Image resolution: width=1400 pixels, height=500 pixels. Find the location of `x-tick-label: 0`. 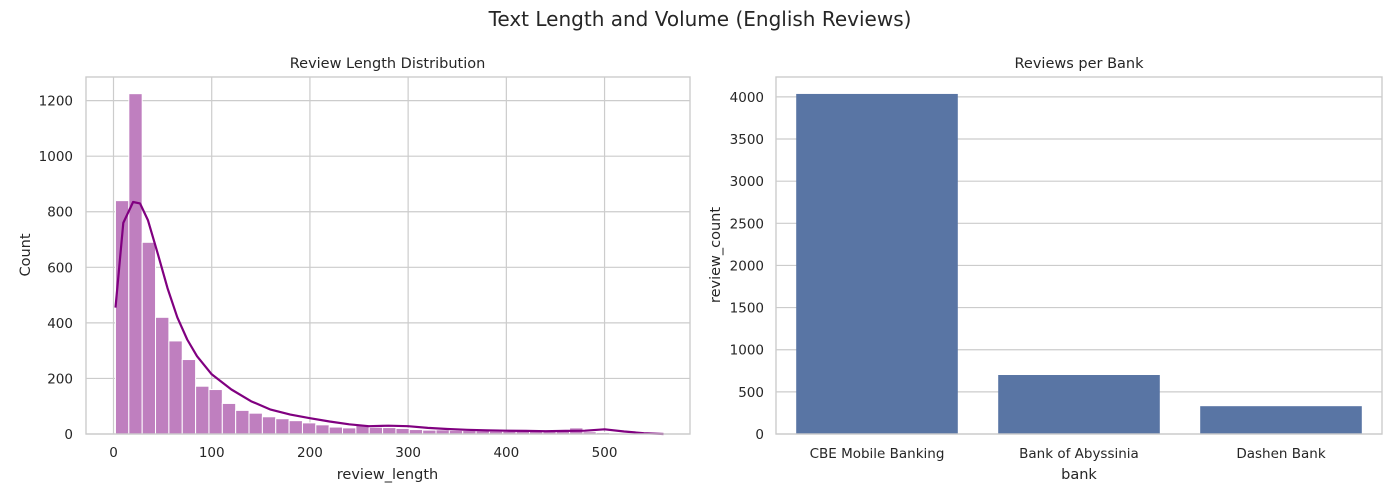

x-tick-label: 0 is located at coordinates (113, 453).